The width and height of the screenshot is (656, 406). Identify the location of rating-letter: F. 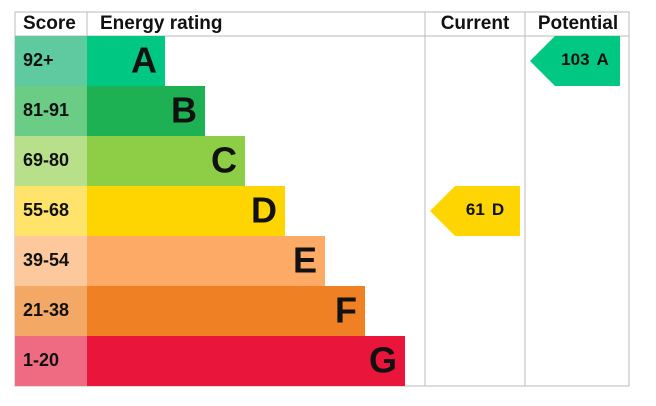
(346, 310).